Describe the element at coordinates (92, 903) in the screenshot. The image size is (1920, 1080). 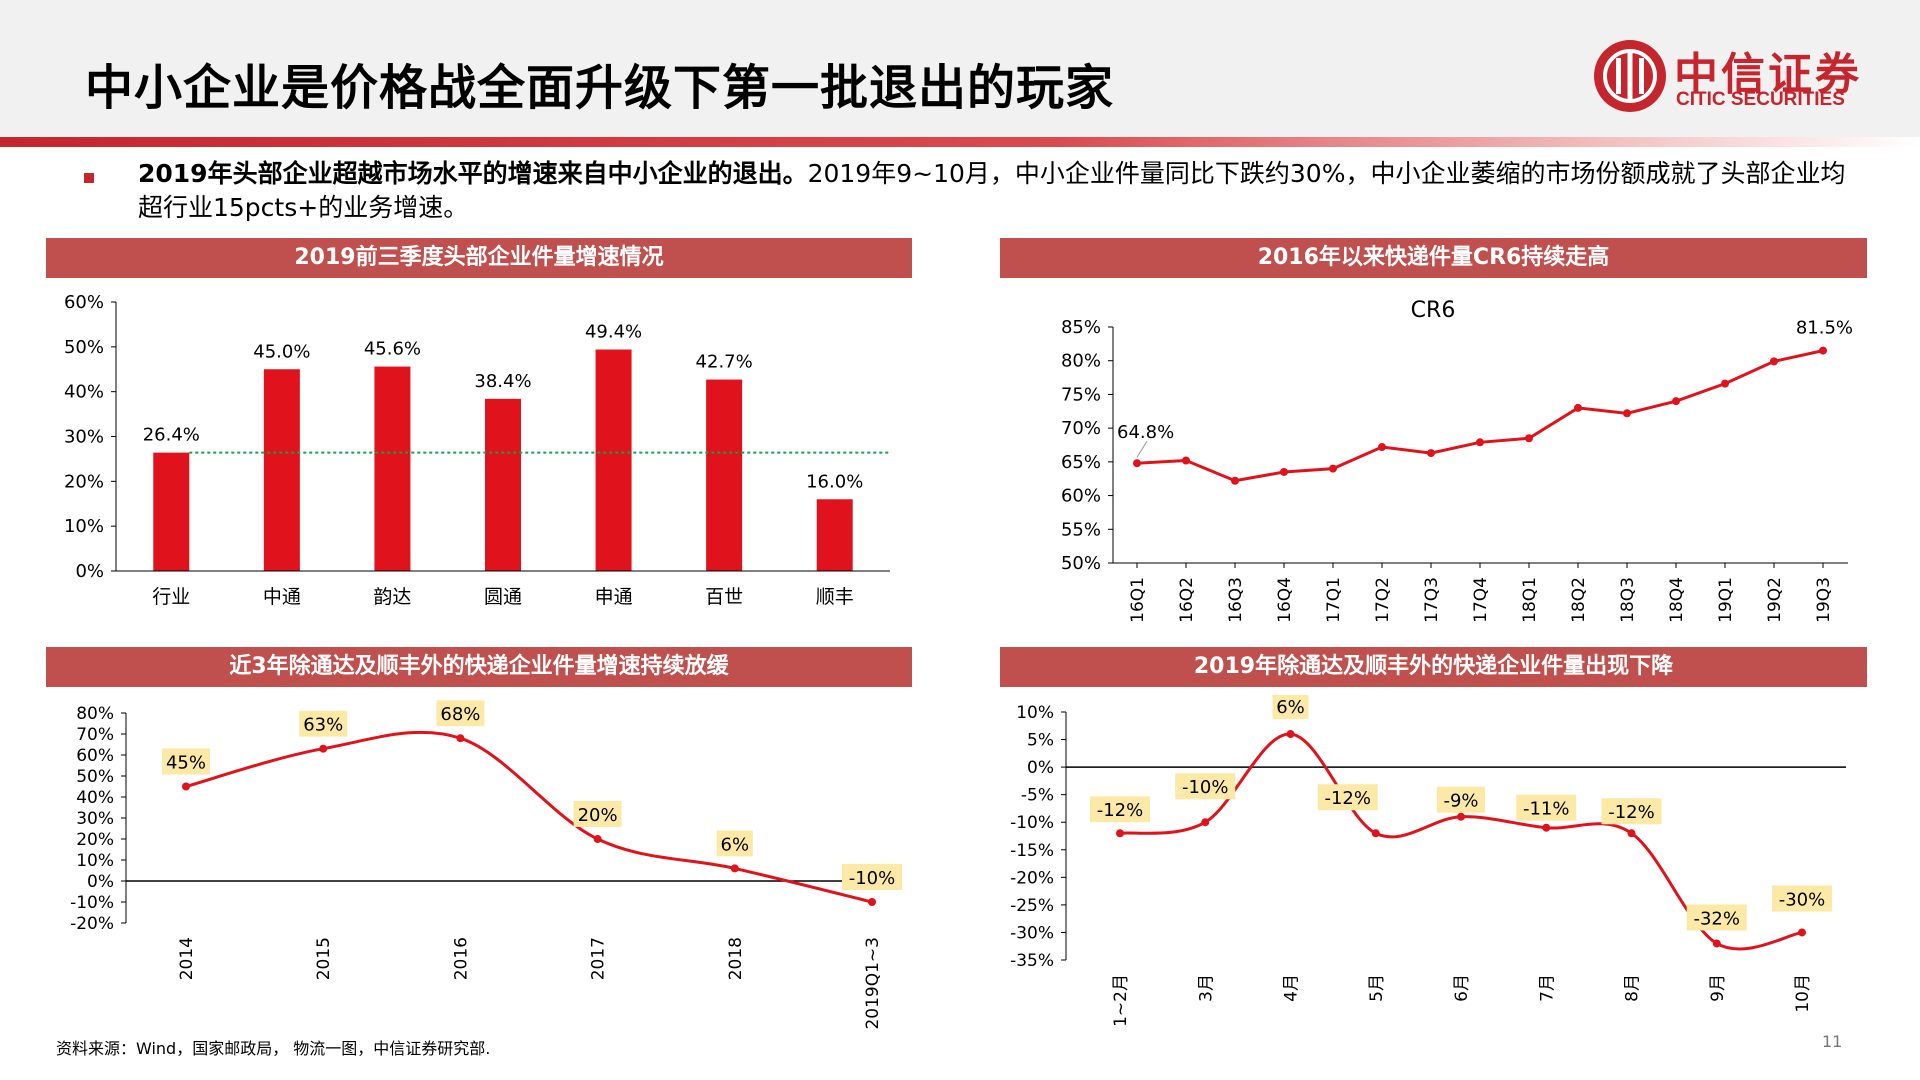
I see `y-tick-label: -10%` at that location.